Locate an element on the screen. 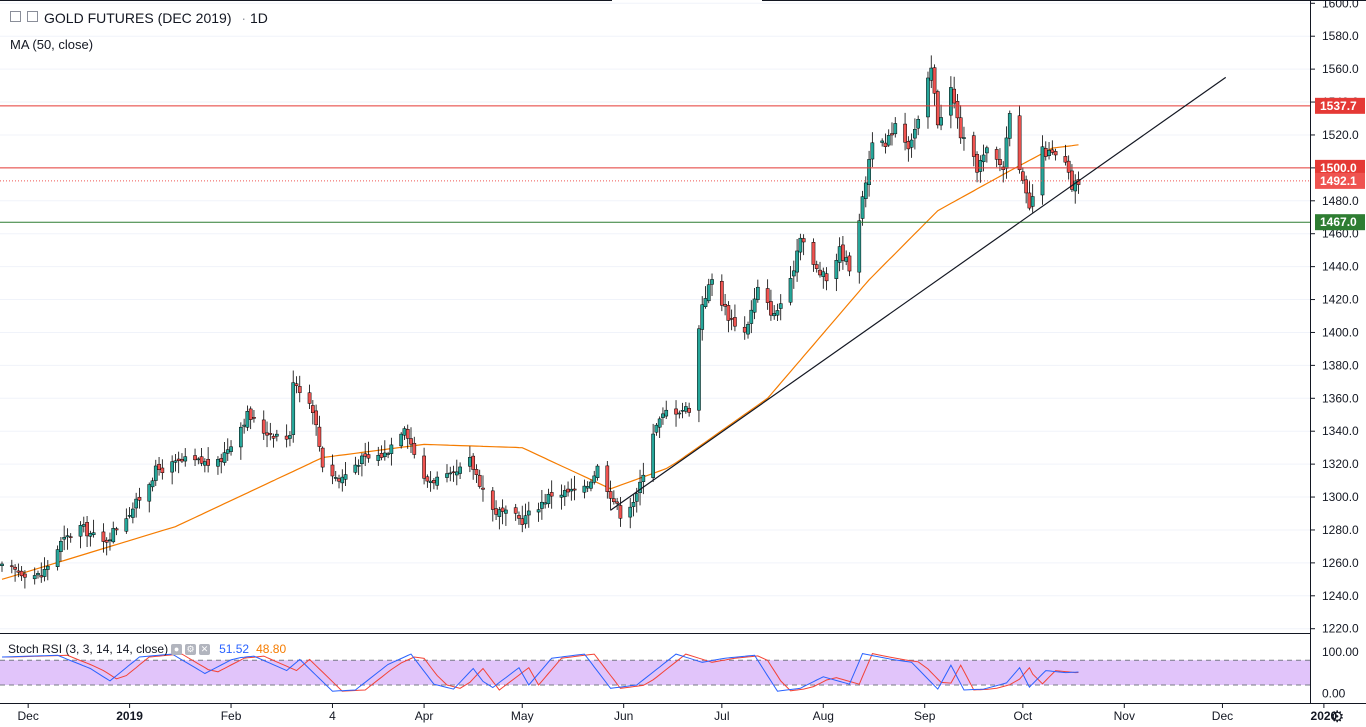 This screenshot has height=727, width=1366. settings-icon: ⚙ is located at coordinates (191, 649).